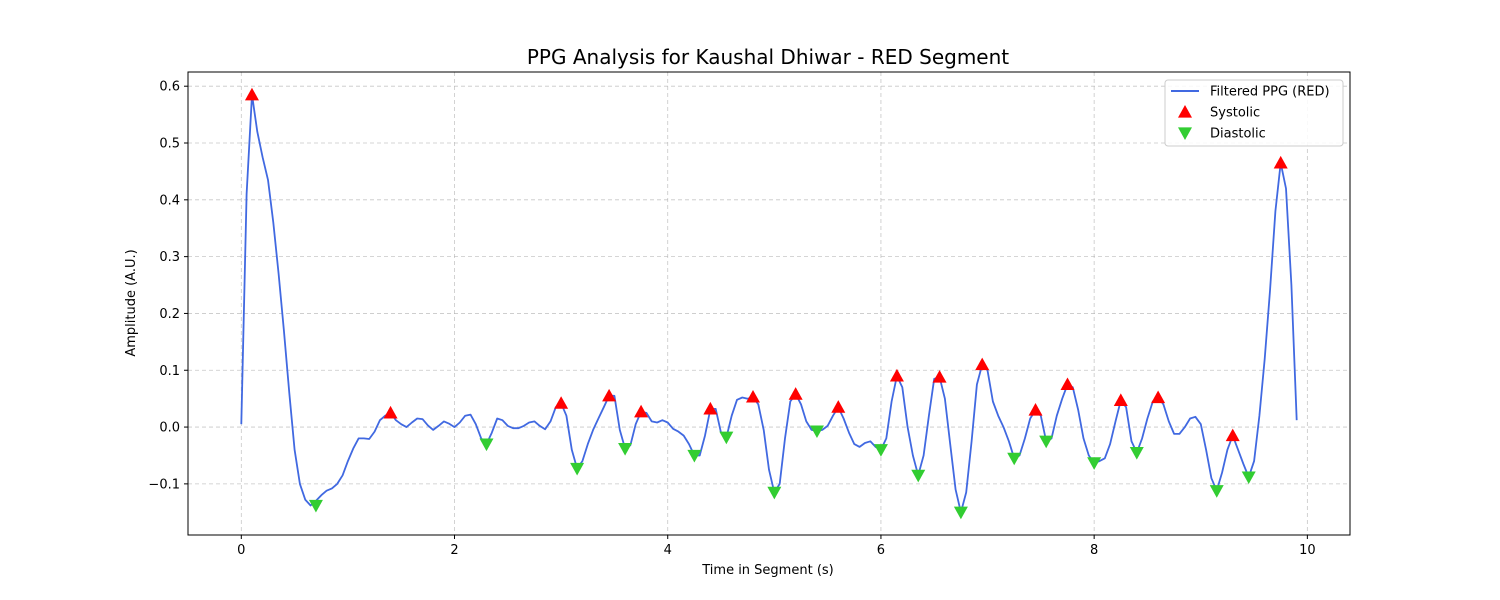 This screenshot has width=1500, height=600. I want to click on legend-label: Systolic, so click(1235, 113).